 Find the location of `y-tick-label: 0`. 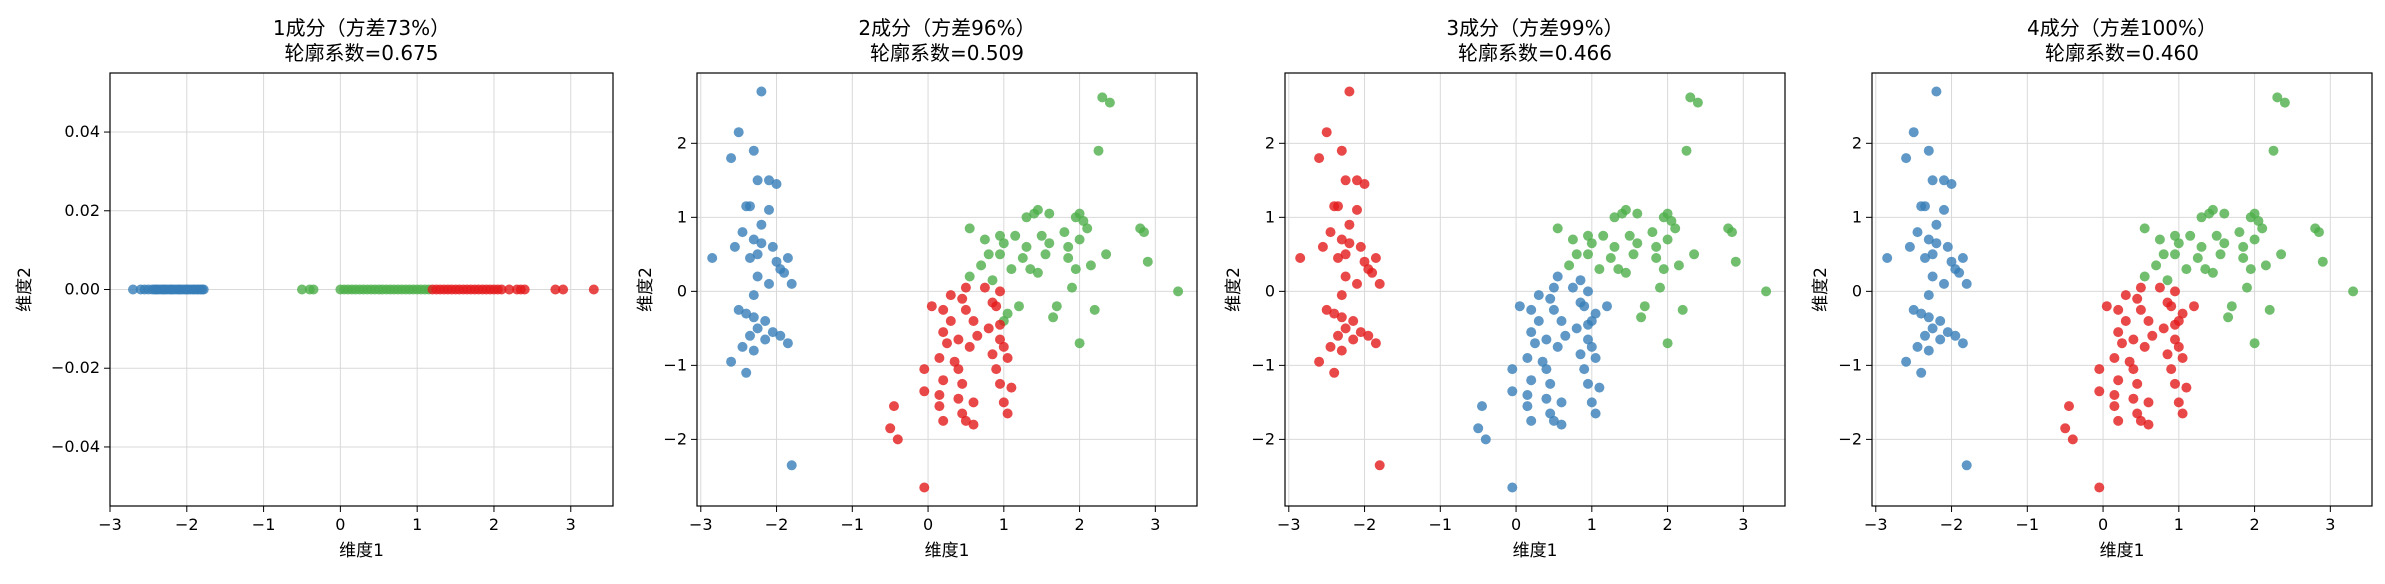

y-tick-label: 0 is located at coordinates (1270, 290).